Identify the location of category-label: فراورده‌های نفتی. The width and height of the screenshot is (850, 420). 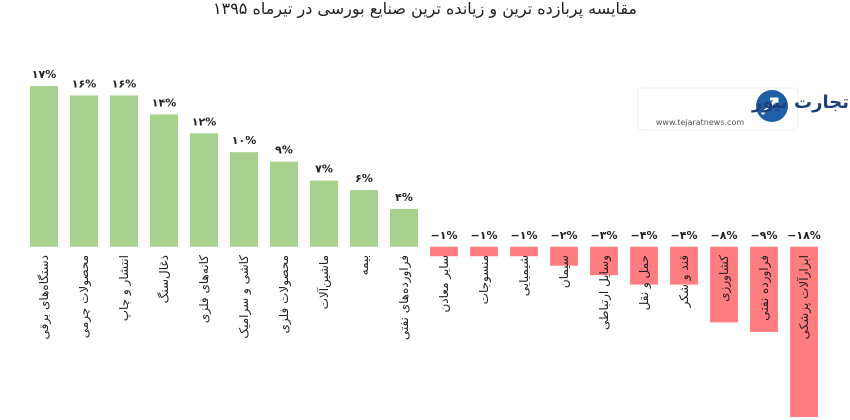
(404, 297).